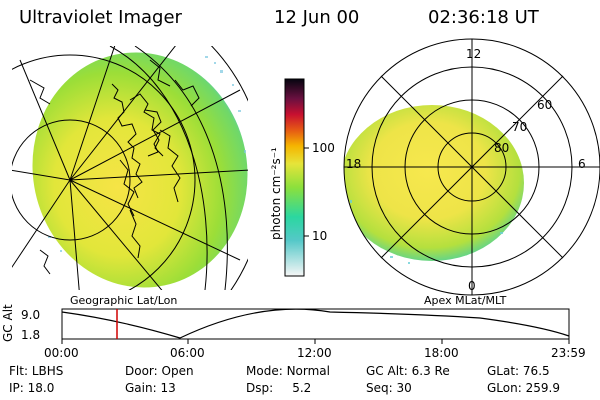  I want to click on page-title: Ultraviolet Imager, so click(100, 17).